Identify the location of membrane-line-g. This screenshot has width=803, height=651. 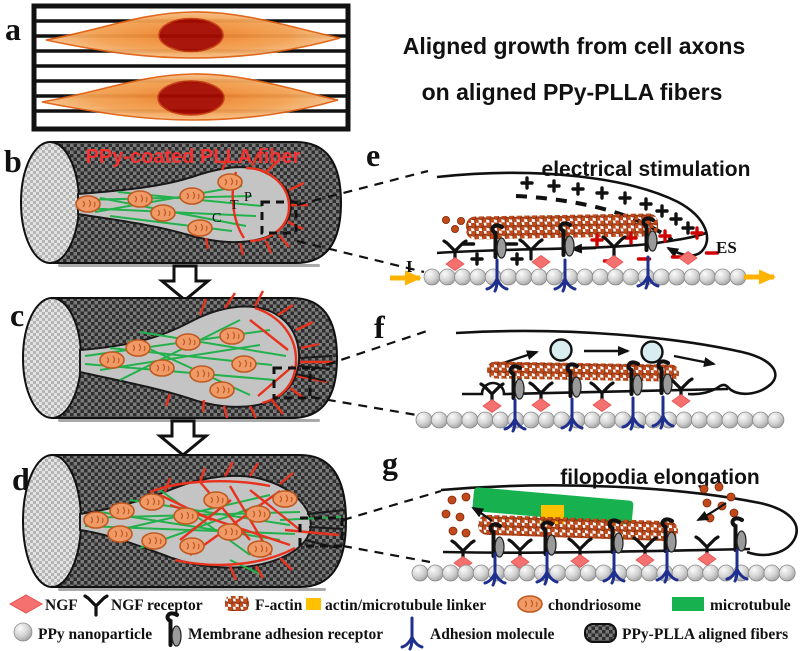
(596, 550).